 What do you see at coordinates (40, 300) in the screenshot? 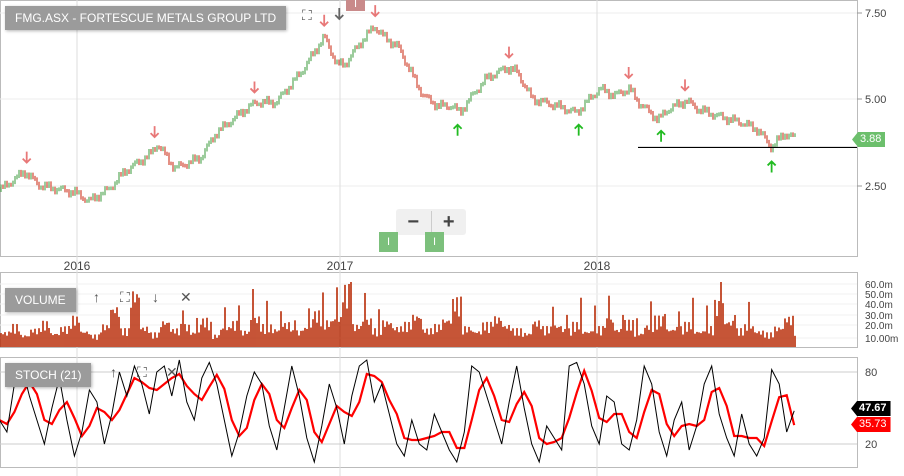
I see `volume-panel-label: VOLUME` at bounding box center [40, 300].